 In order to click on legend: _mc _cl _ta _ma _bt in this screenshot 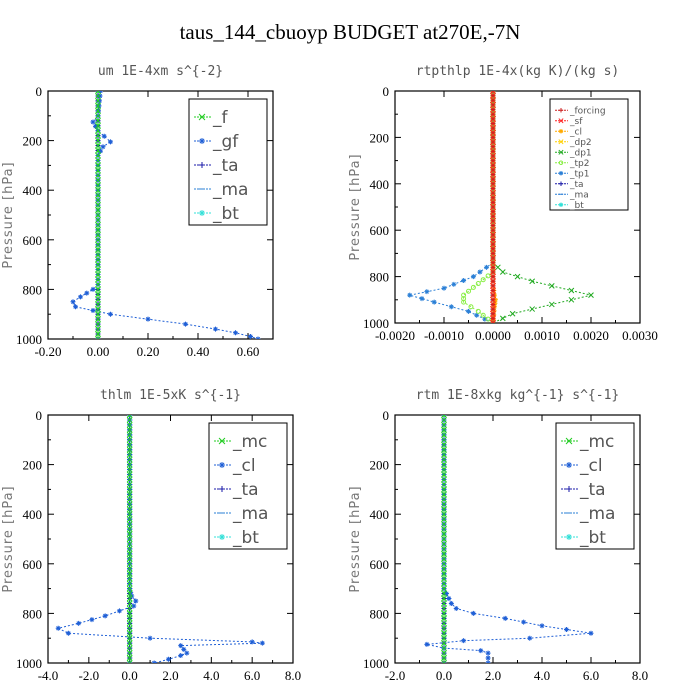, I will do `click(595, 486)`.